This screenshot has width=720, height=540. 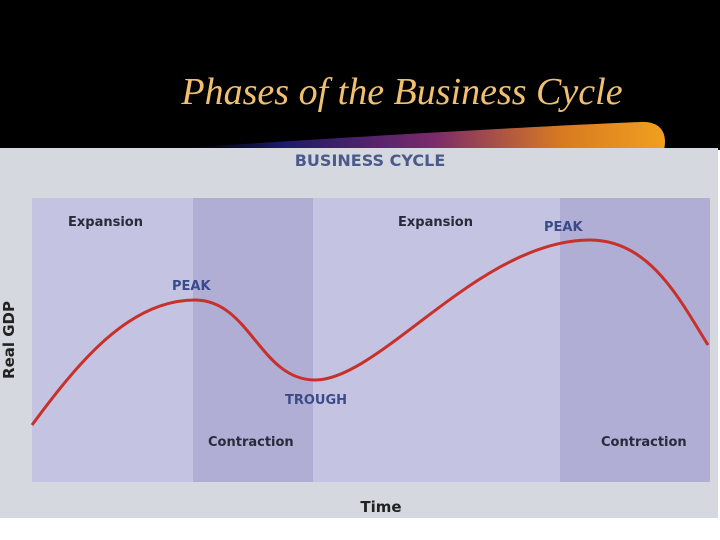 I want to click on y-axis-label: Real GDP, so click(x=9, y=340).